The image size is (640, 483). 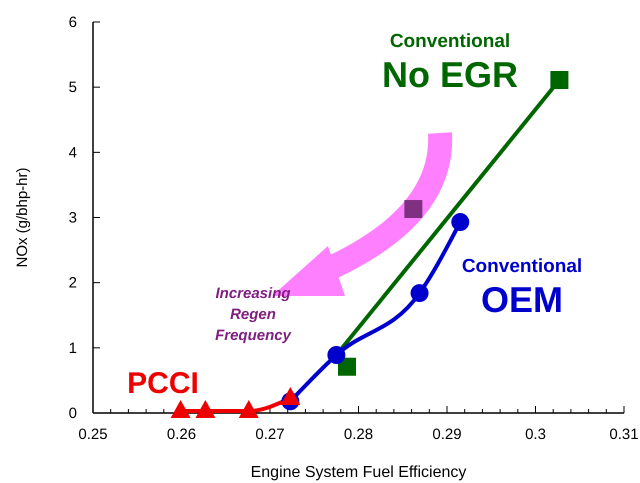 What do you see at coordinates (72, 283) in the screenshot?
I see `y-tick-label: 2` at bounding box center [72, 283].